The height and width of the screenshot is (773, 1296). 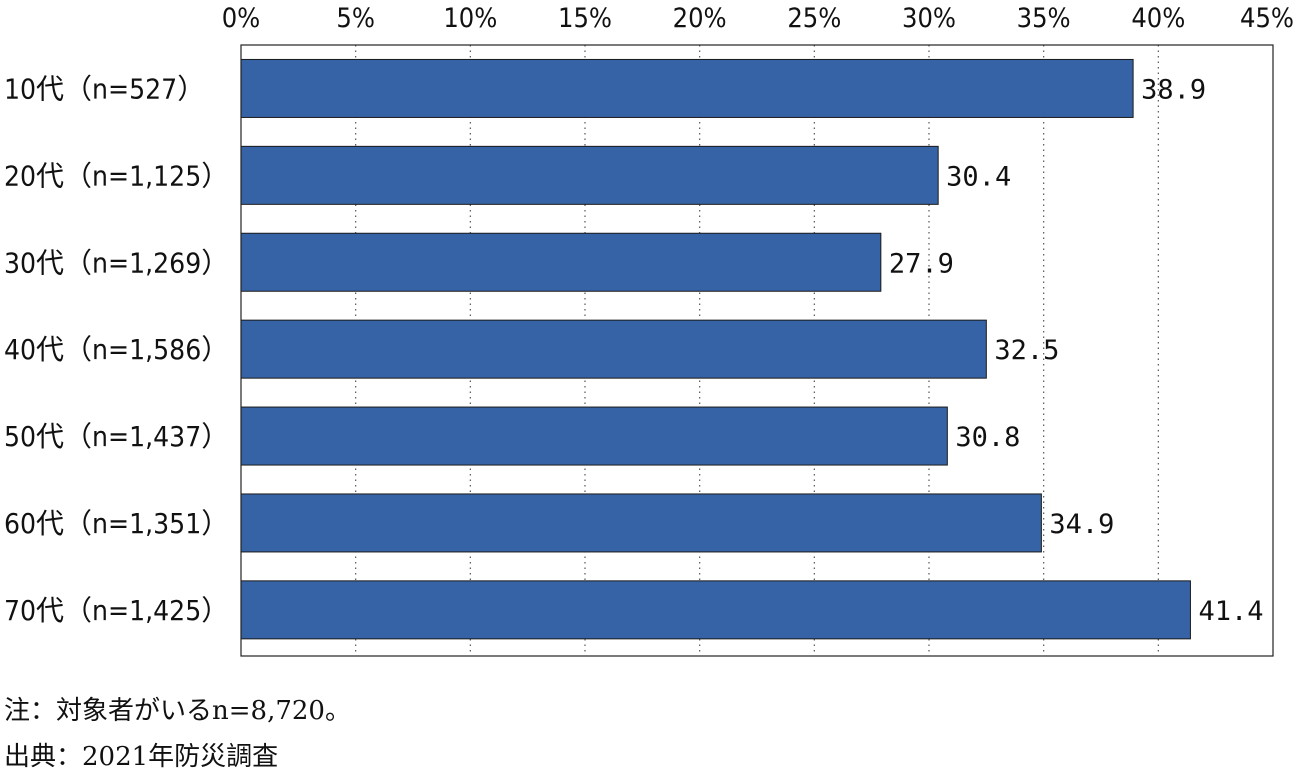 What do you see at coordinates (241, 18) in the screenshot?
I see `x-tick-label: 0%` at bounding box center [241, 18].